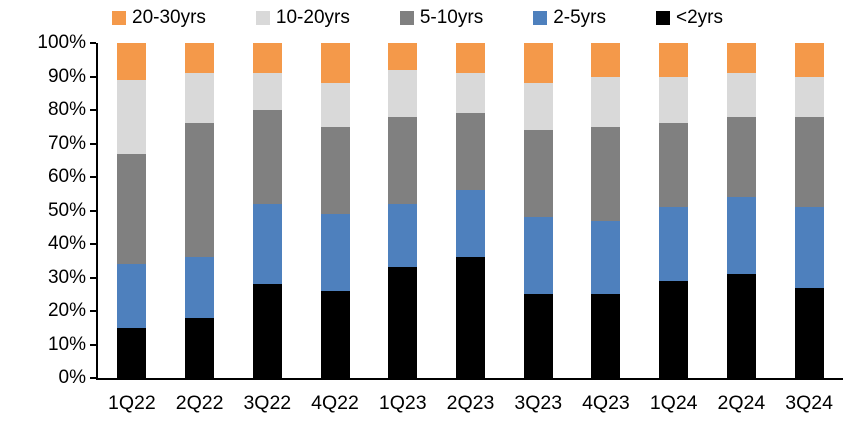 The image size is (852, 431). Describe the element at coordinates (741, 403) in the screenshot. I see `x-tick-label: 2Q24` at that location.